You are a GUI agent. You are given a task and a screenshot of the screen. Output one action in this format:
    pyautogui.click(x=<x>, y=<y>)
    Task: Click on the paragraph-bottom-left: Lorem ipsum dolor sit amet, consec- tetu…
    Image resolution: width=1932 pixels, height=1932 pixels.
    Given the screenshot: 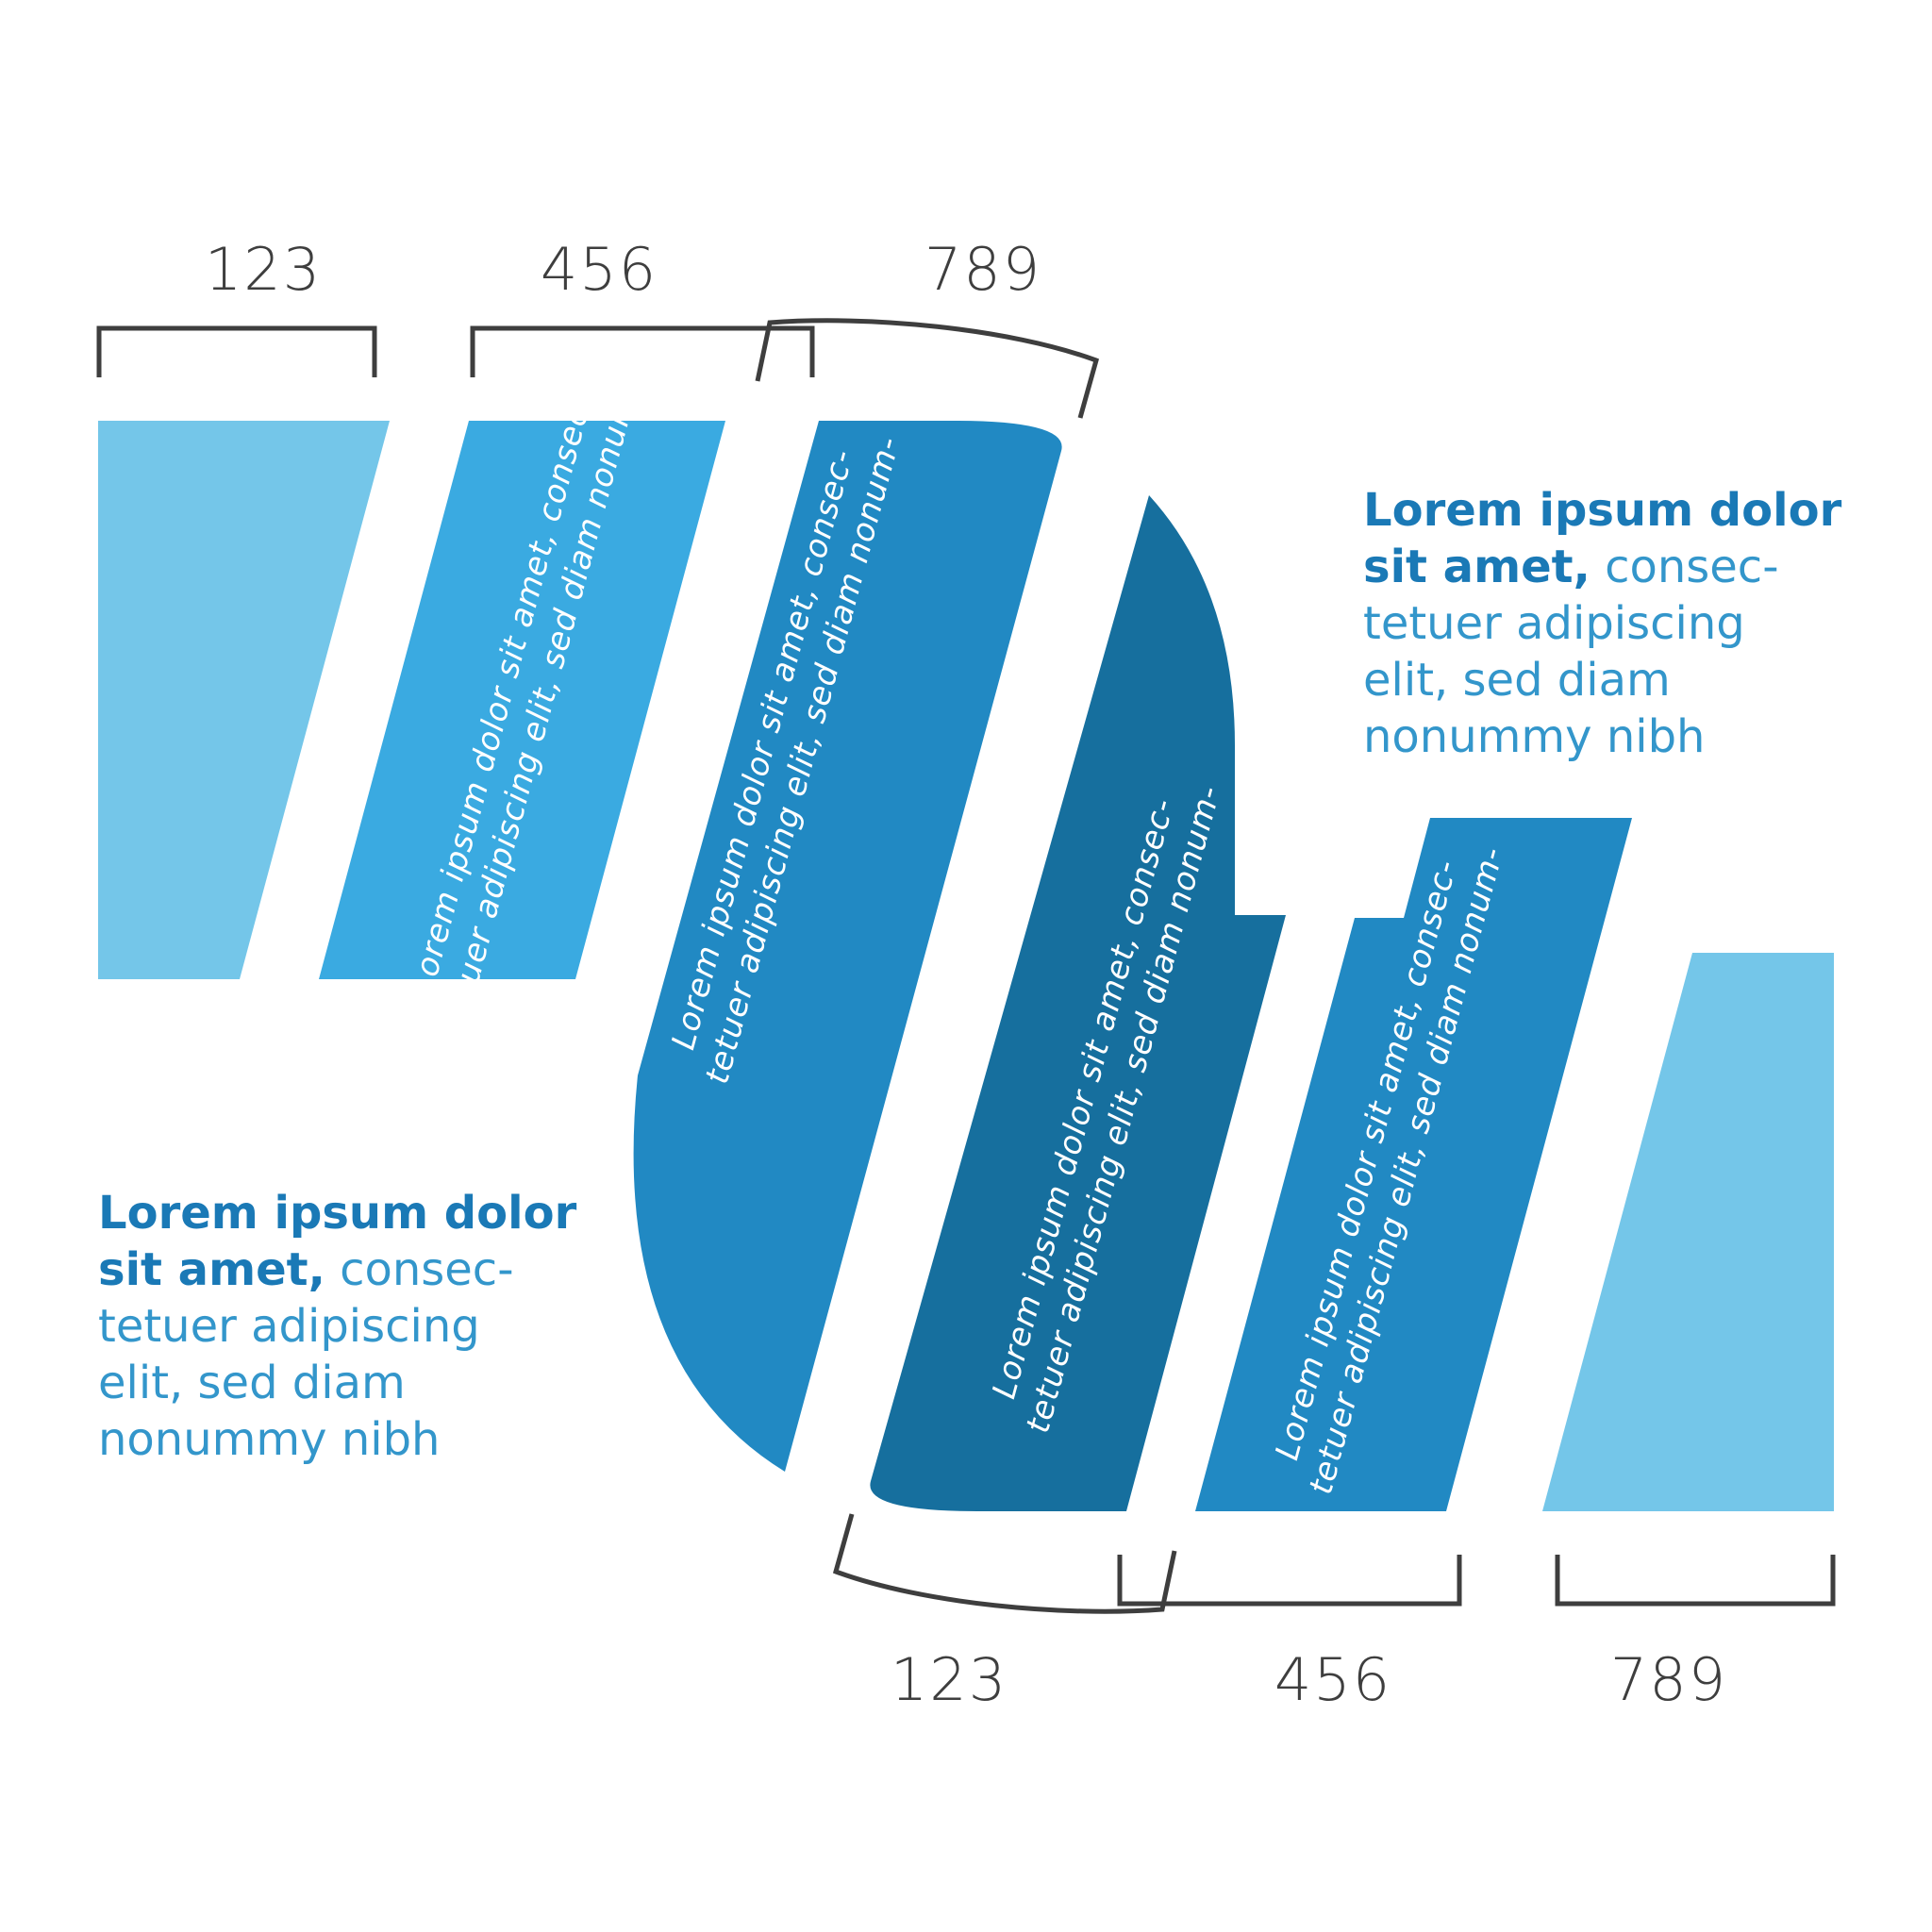 What is the action you would take?
    pyautogui.click(x=344, y=1326)
    